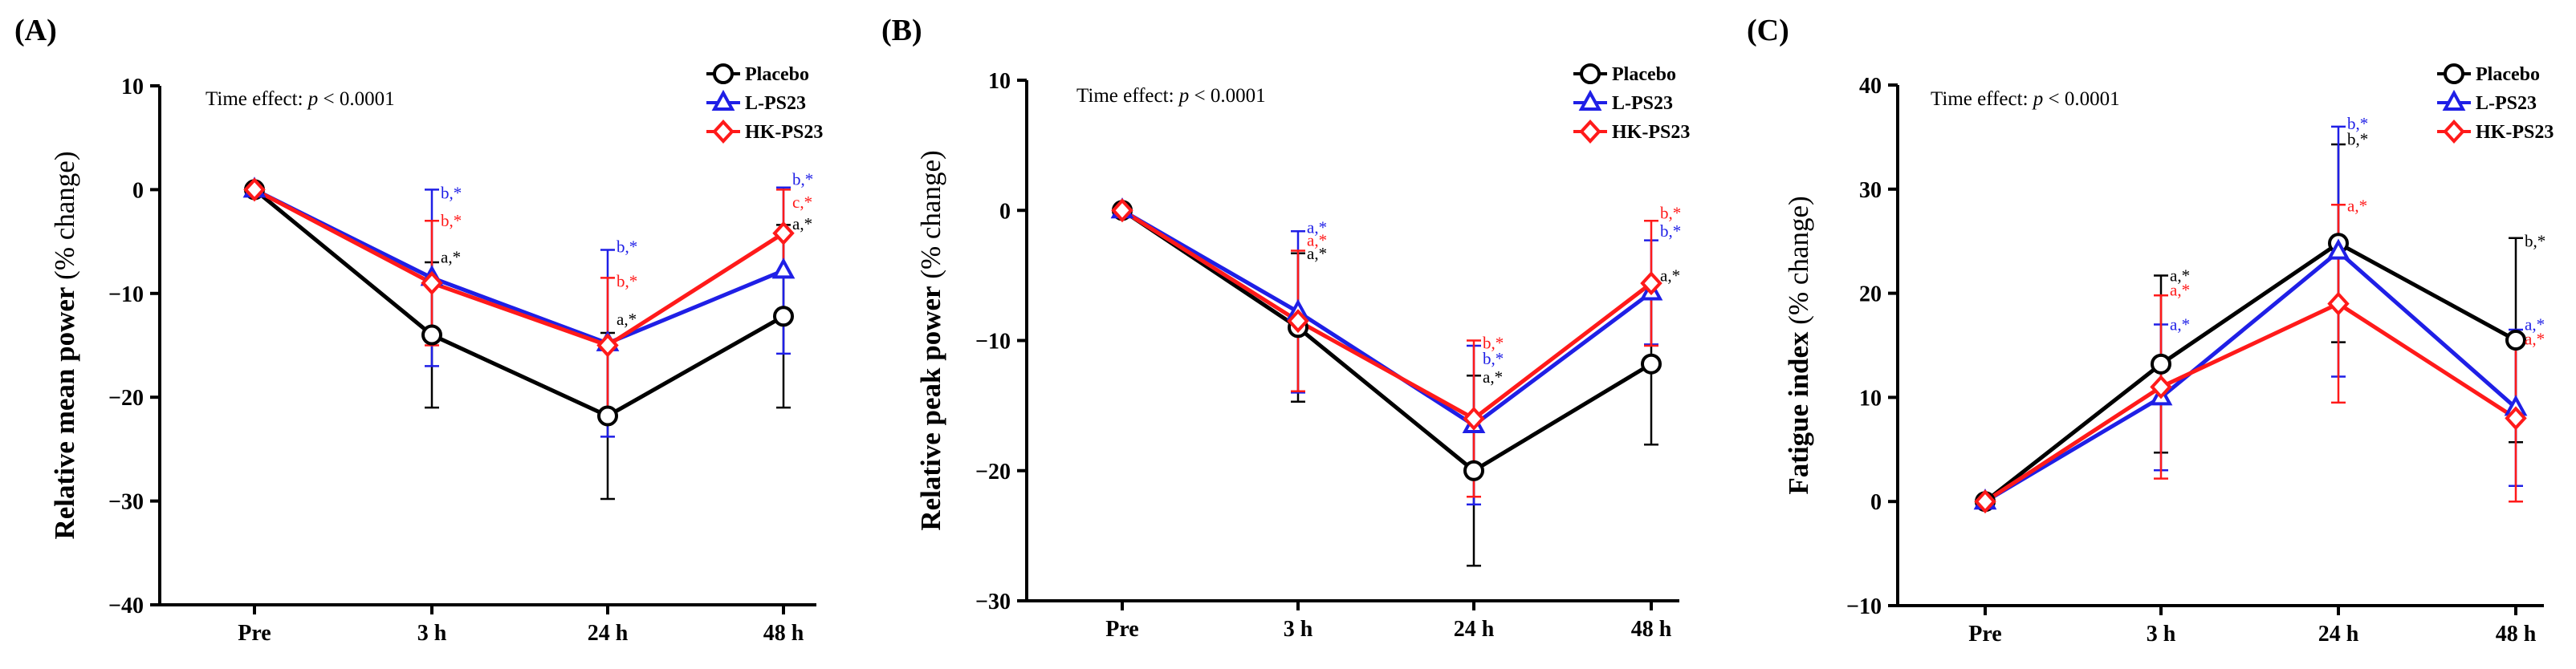  I want to click on panel-label: (C), so click(1768, 30).